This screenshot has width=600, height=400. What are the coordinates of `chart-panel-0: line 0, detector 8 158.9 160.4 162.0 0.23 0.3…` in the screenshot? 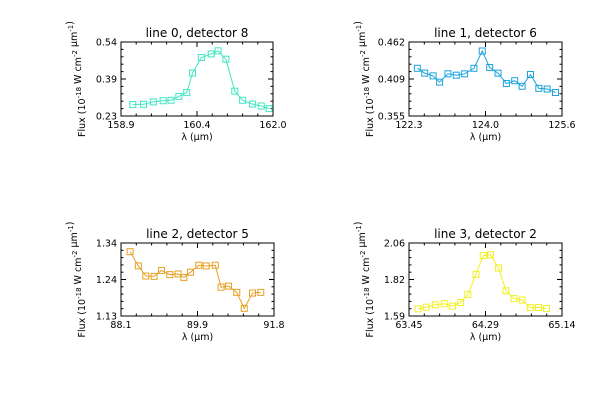 It's located at (176, 82).